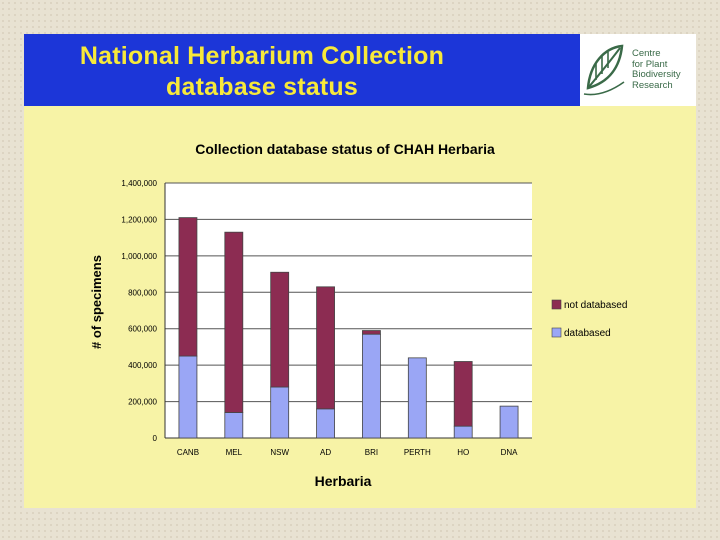  I want to click on y-tick-label: 1,000,000, so click(139, 256).